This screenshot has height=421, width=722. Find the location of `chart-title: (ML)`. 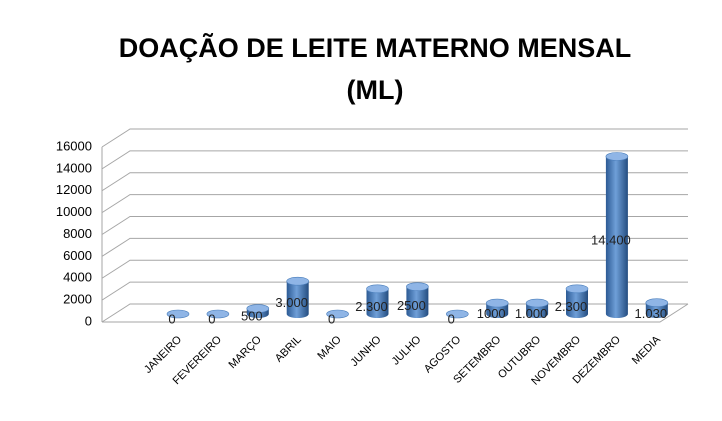

chart-title: (ML) is located at coordinates (375, 90).